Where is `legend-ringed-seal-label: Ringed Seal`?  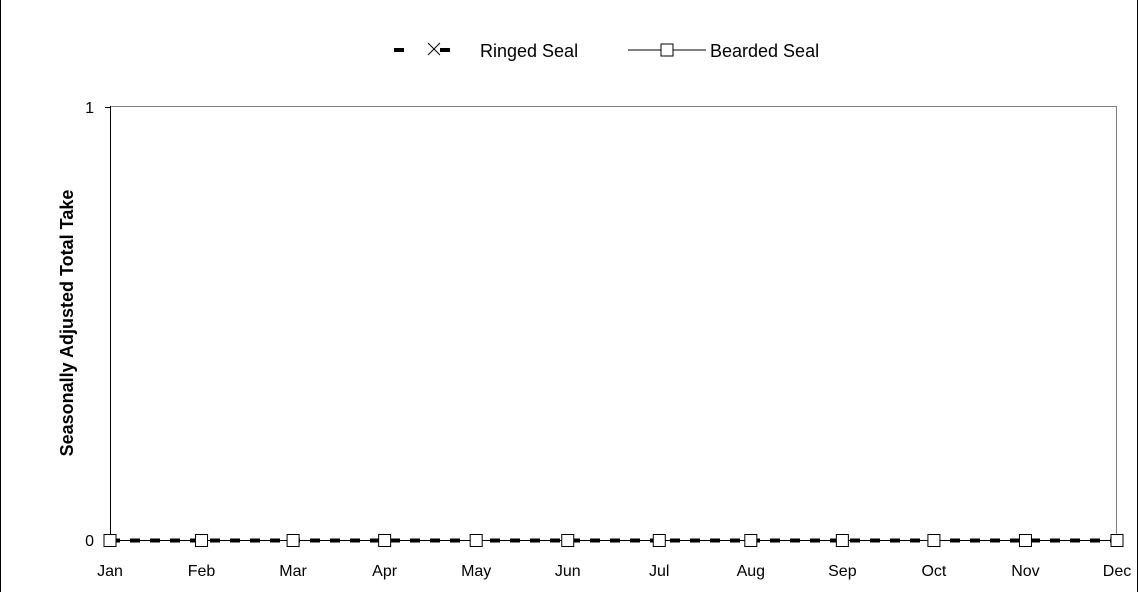
legend-ringed-seal-label: Ringed Seal is located at coordinates (529, 51).